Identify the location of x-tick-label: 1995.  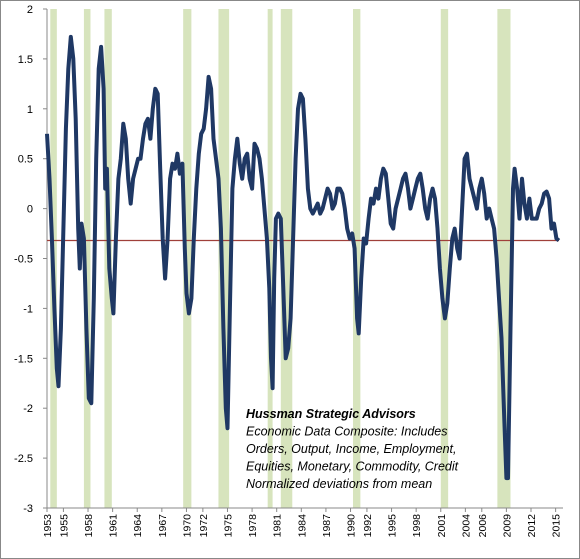
(393, 526).